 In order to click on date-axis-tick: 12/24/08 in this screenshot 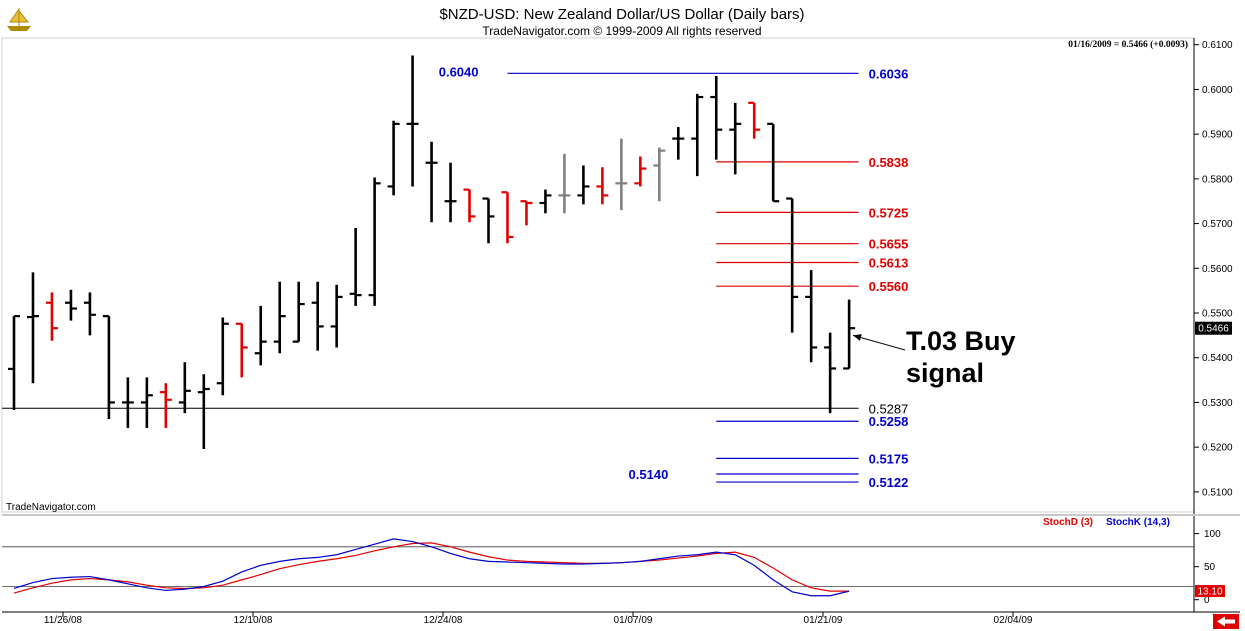, I will do `click(443, 620)`.